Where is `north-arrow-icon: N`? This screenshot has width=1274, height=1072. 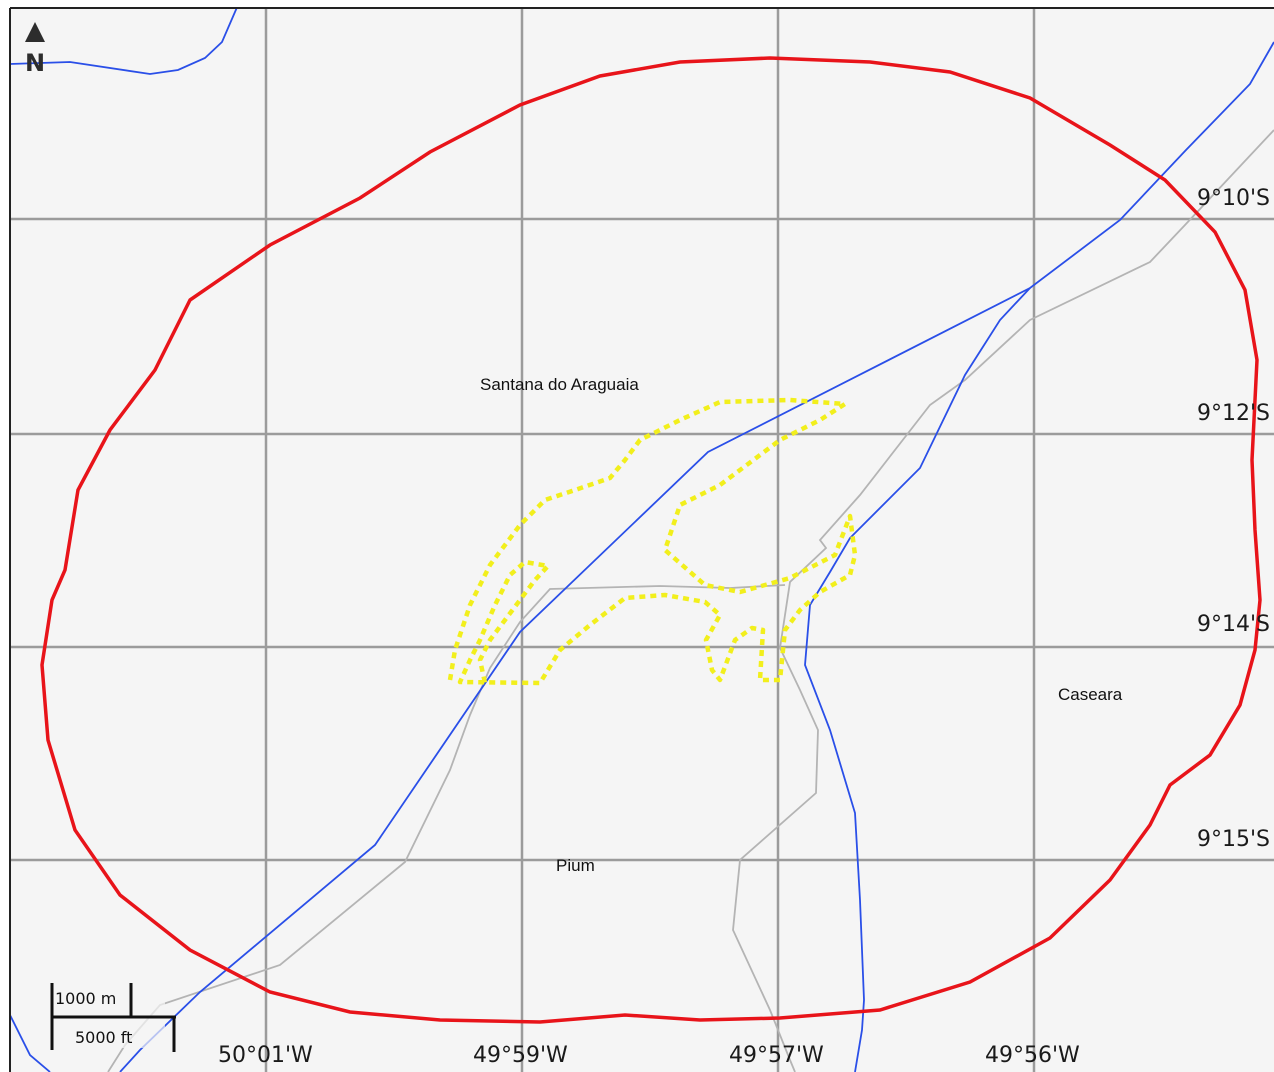 north-arrow-icon: N is located at coordinates (35, 49).